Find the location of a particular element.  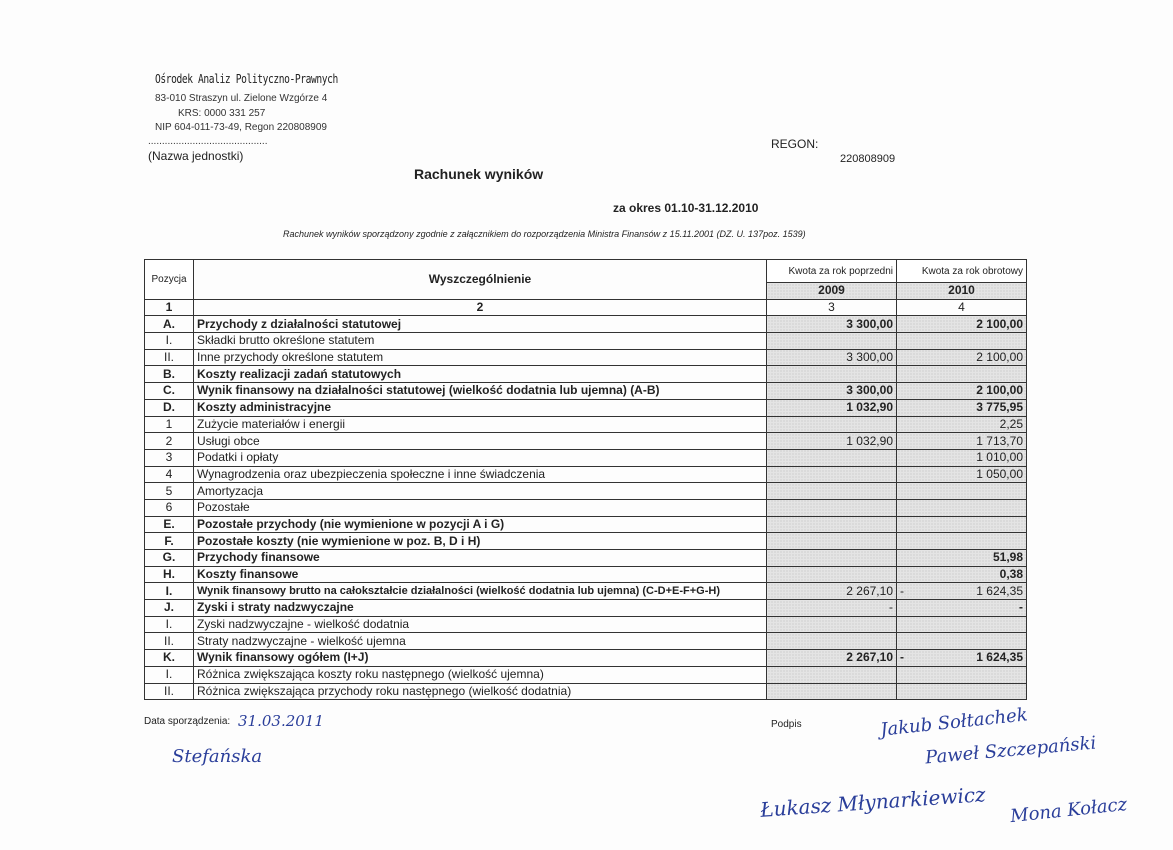

table-row: 1 Zużycie materiałów i energii 2,25 is located at coordinates (585, 424).